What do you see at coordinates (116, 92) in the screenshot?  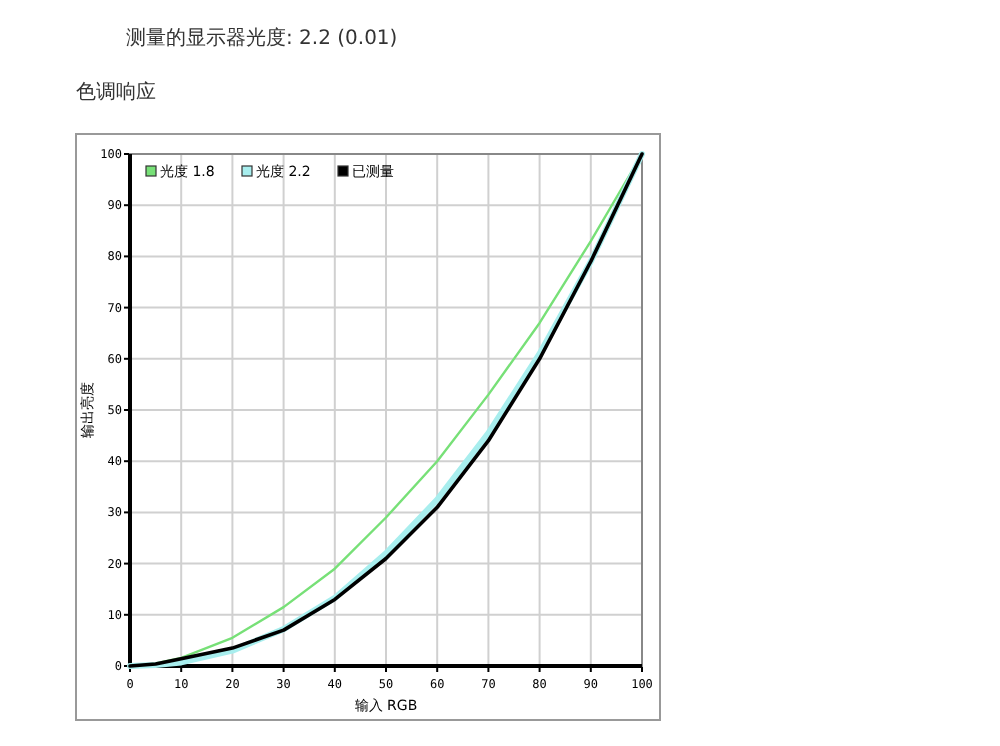 I see `chart-subtitle: 色调响应` at bounding box center [116, 92].